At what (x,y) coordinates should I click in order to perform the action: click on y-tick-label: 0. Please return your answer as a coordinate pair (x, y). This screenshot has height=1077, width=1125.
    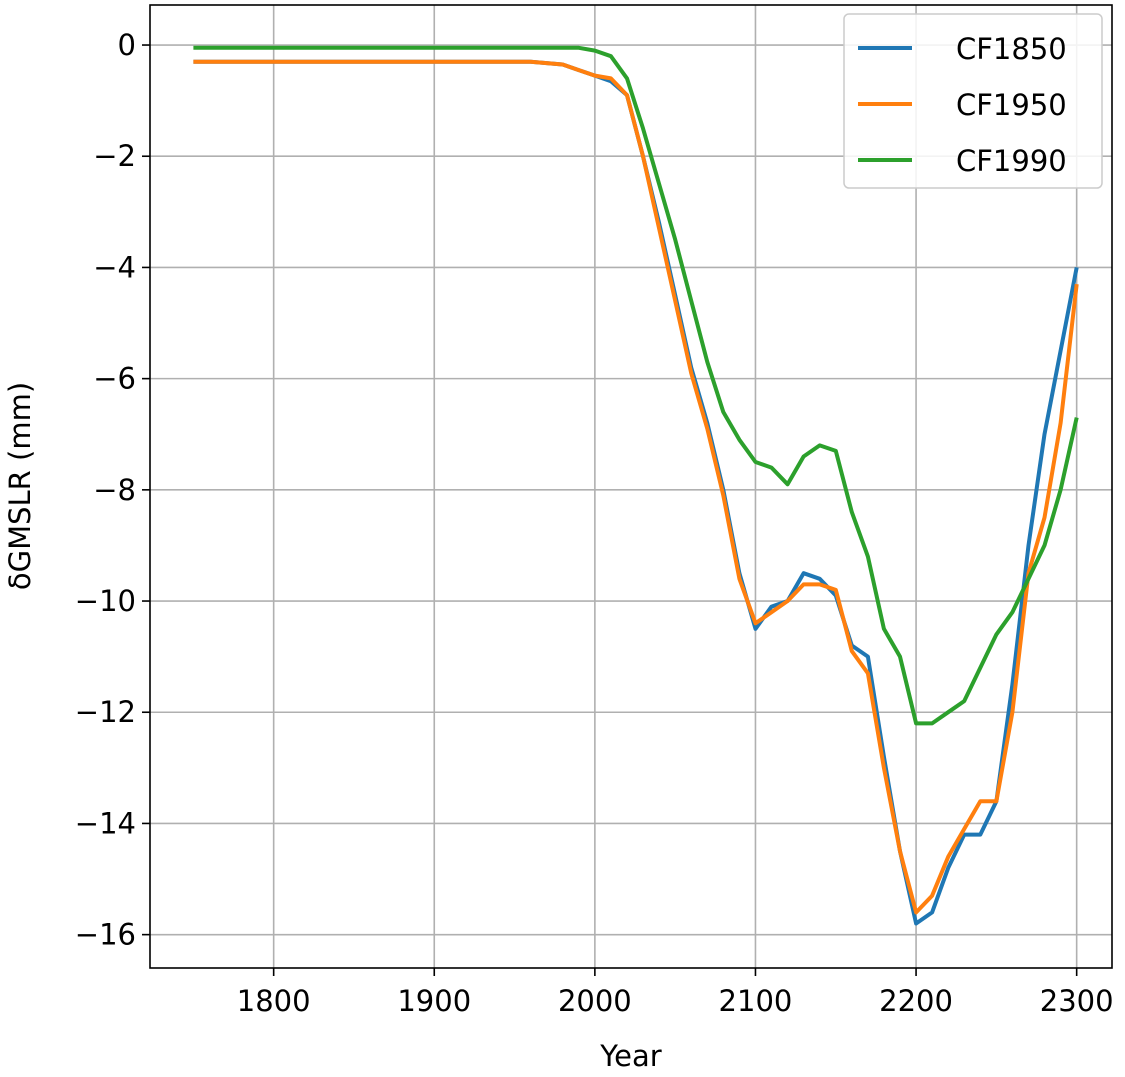
    Looking at the image, I should click on (127, 45).